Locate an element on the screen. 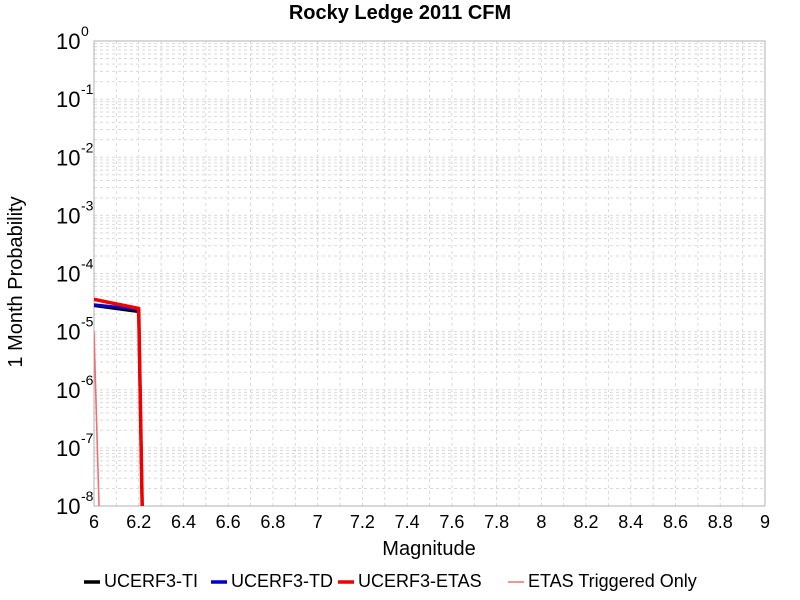 This screenshot has height=600, width=800. x-tick-label: 7 is located at coordinates (318, 522).